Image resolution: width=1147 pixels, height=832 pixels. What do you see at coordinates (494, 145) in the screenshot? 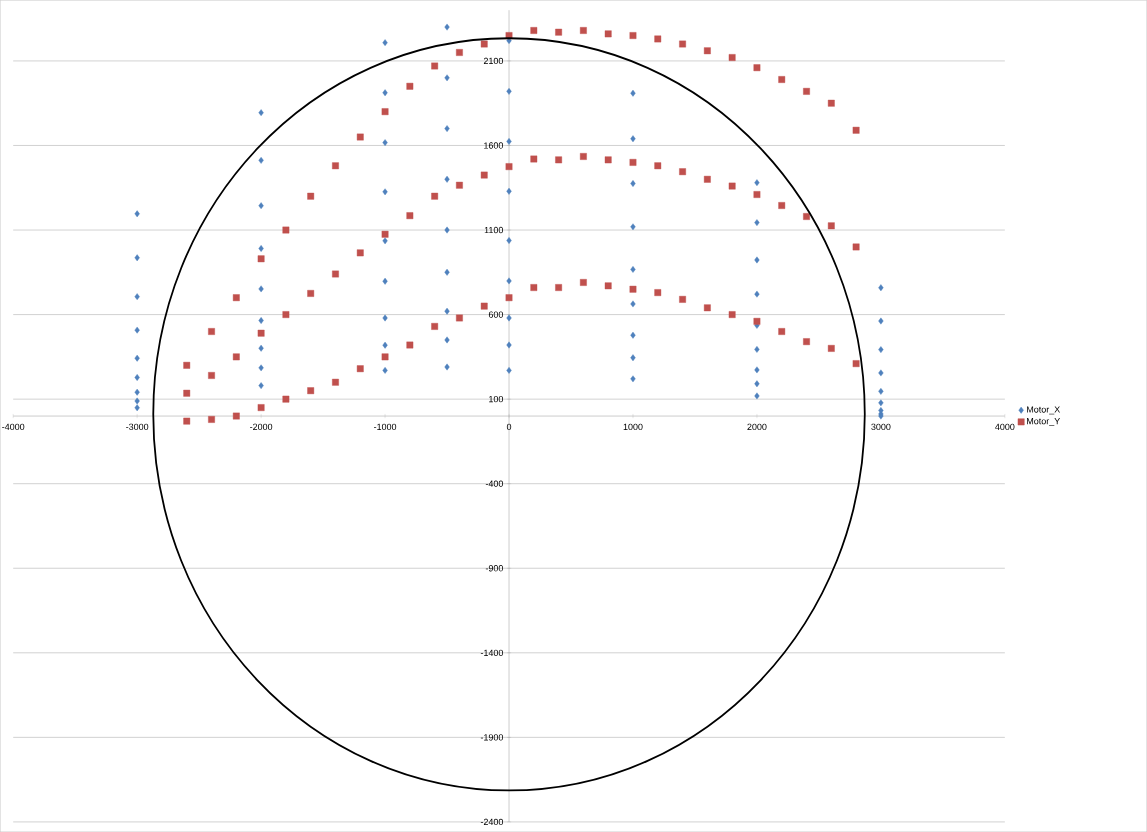
I see `y-tick-label: 1600` at bounding box center [494, 145].